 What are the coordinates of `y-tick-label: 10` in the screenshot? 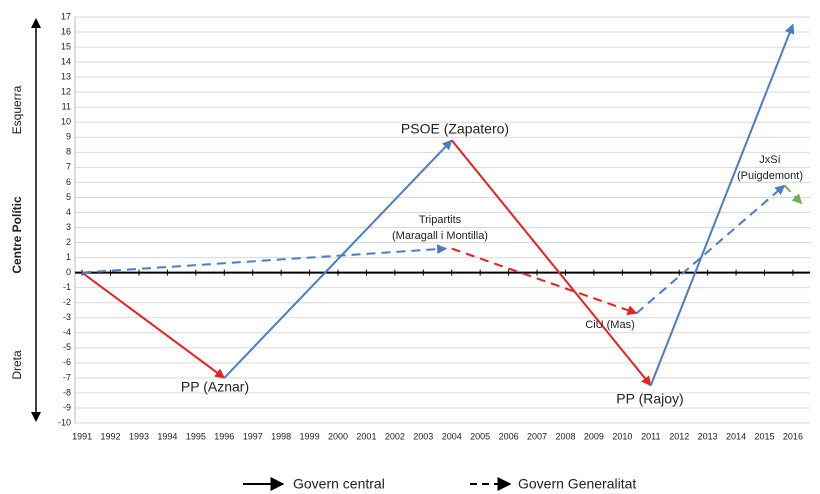 It's located at (66, 122).